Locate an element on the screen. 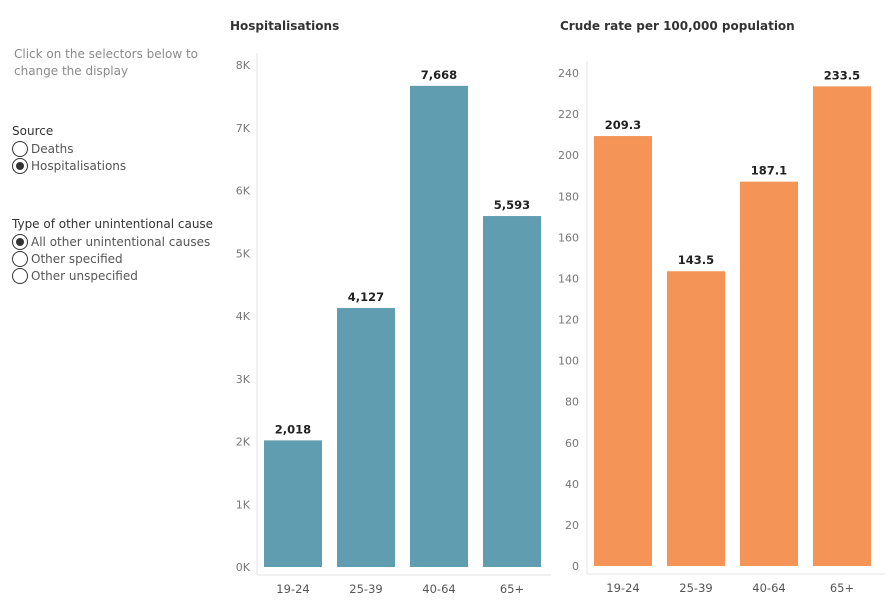 The width and height of the screenshot is (890, 600). crude-rate-category-label: 25-39 is located at coordinates (695, 588).